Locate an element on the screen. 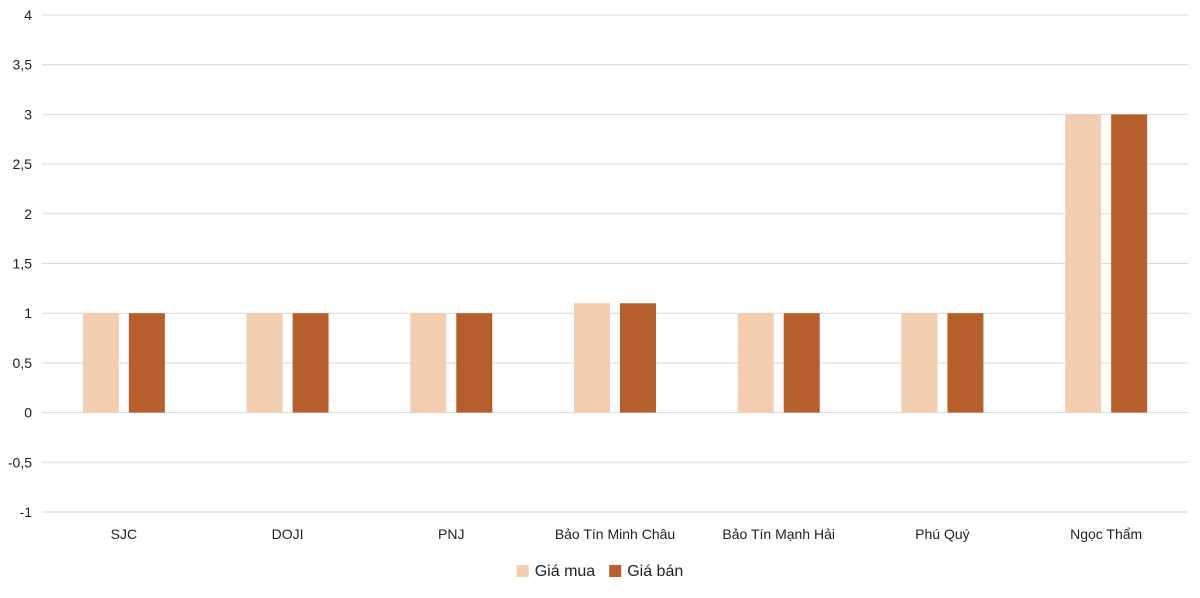  y-tick-label: 4 is located at coordinates (28, 15).